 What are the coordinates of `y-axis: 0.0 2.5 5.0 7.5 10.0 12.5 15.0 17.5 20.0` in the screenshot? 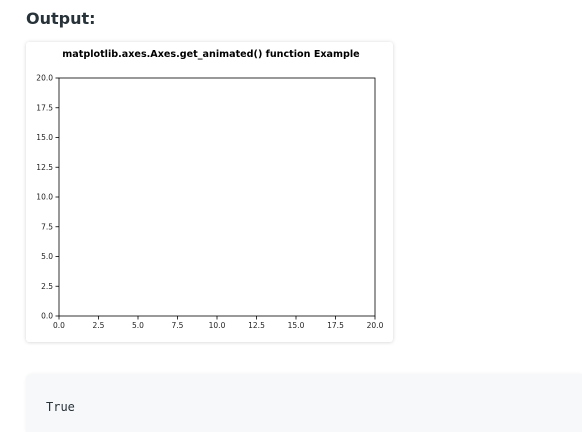 It's located at (47, 197).